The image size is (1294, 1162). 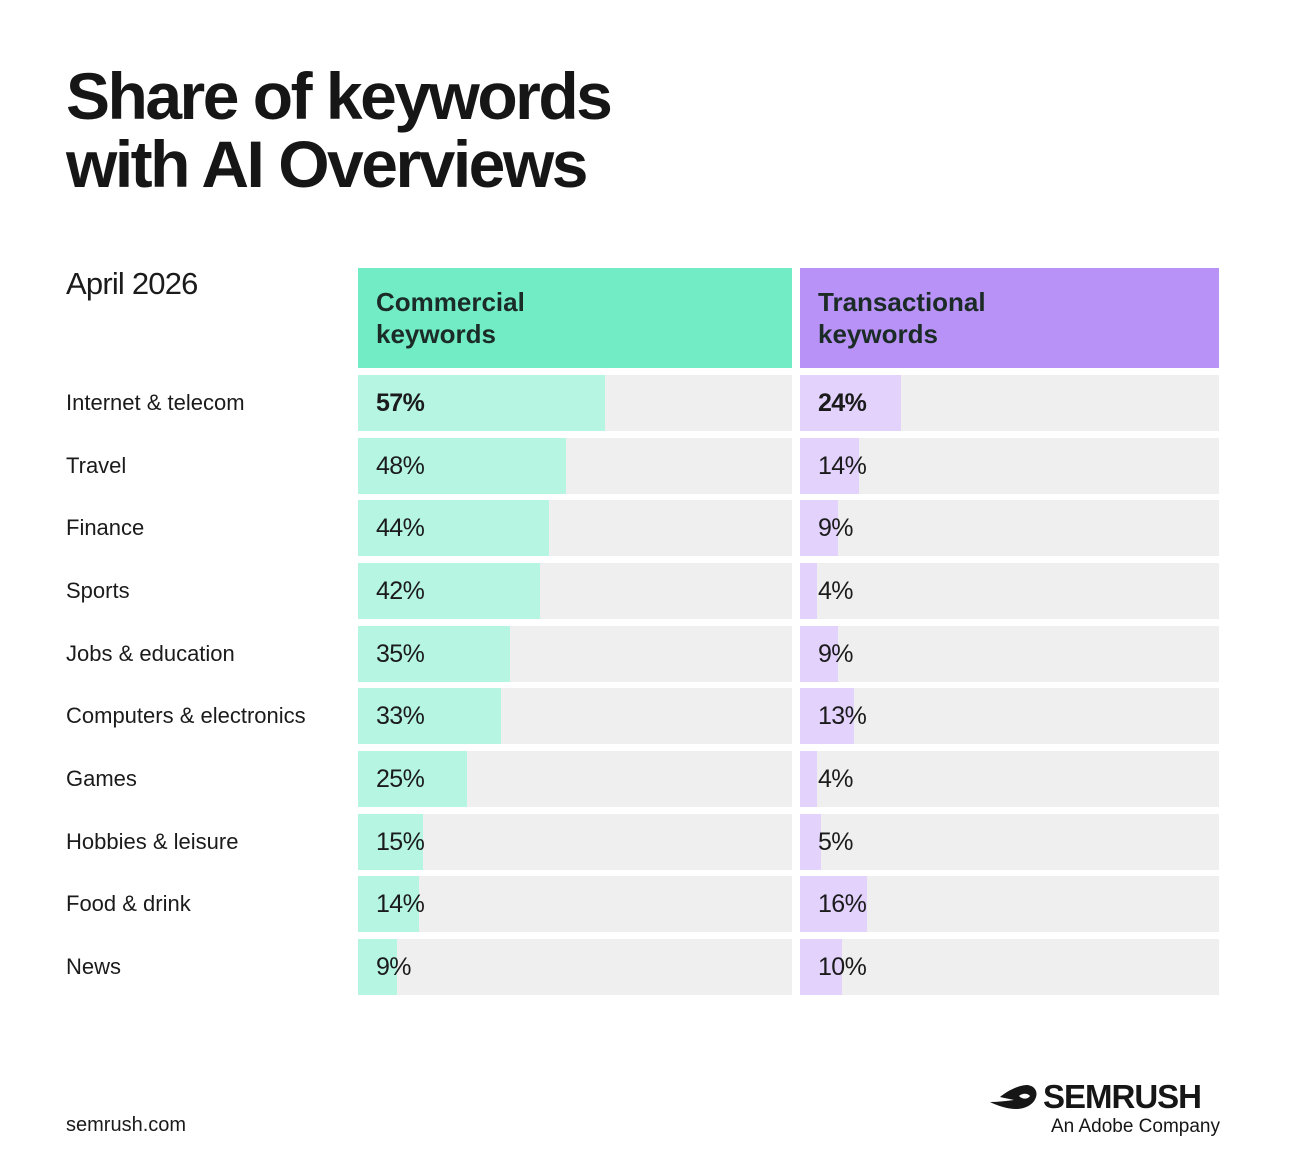 What do you see at coordinates (842, 967) in the screenshot?
I see `transactional-value-label: 10%` at bounding box center [842, 967].